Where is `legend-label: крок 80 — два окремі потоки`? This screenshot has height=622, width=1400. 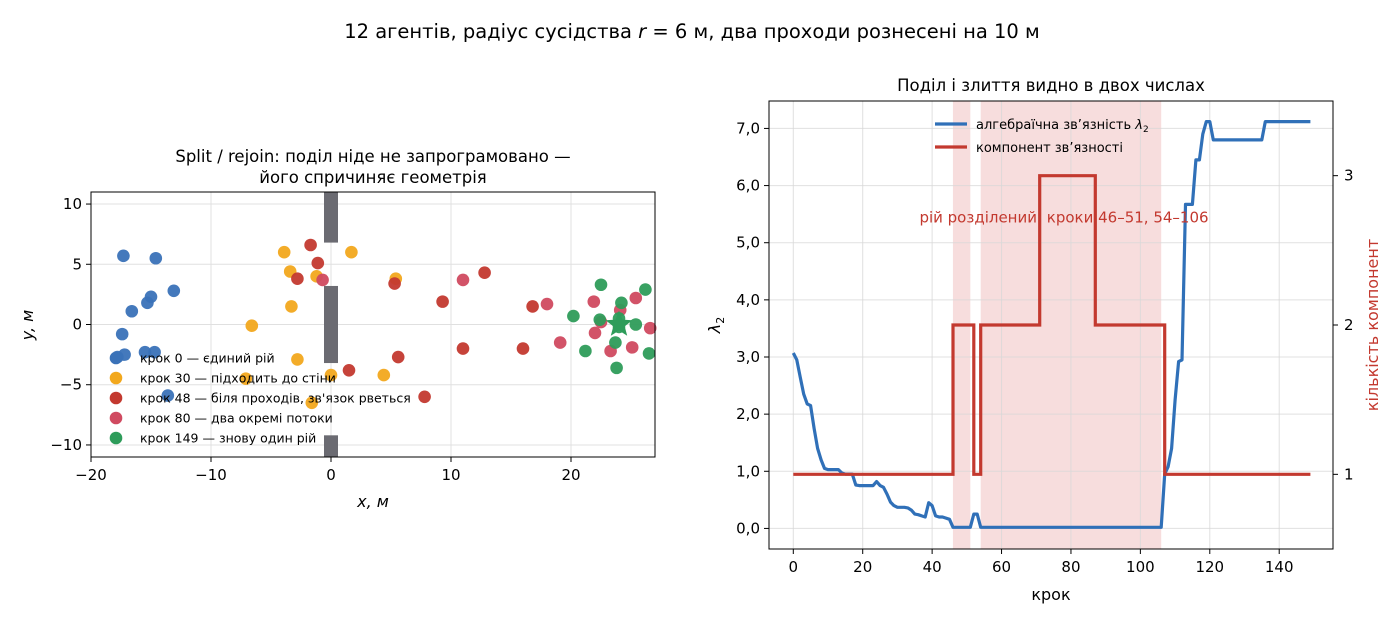 legend-label: крок 80 — два окремі потоки is located at coordinates (236, 418).